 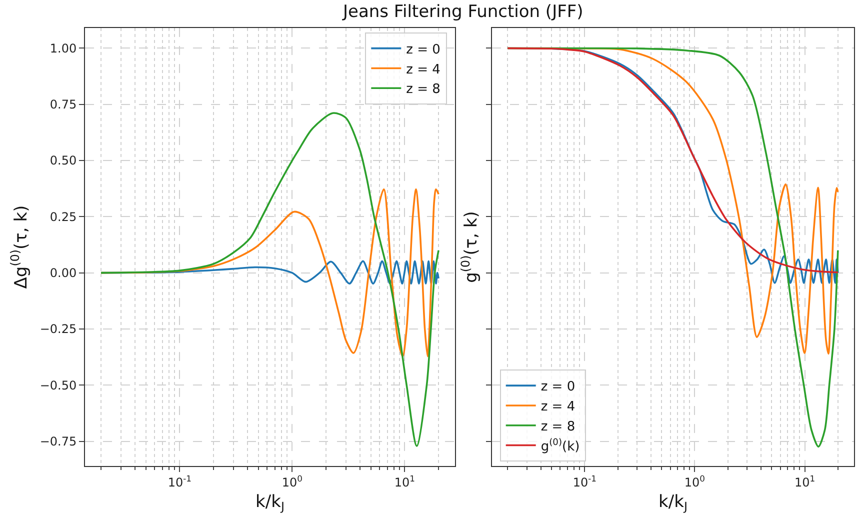 I want to click on y-tick-label: 0.75, so click(x=63, y=105).